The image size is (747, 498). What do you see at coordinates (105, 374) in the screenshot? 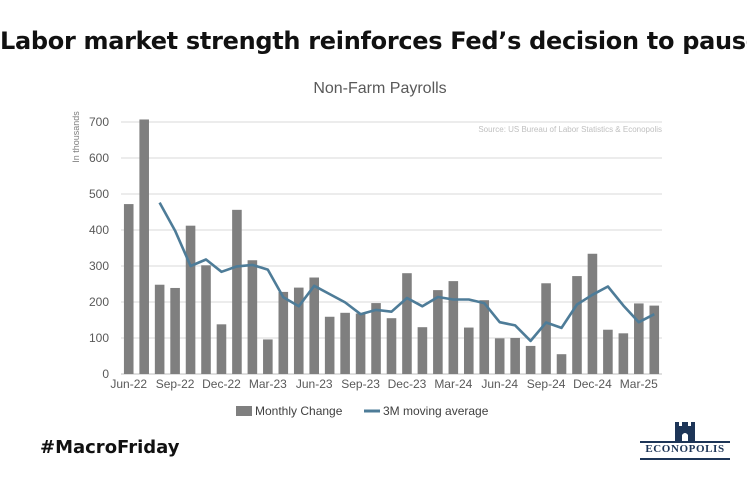
I see `y-tick-label: 0` at bounding box center [105, 374].